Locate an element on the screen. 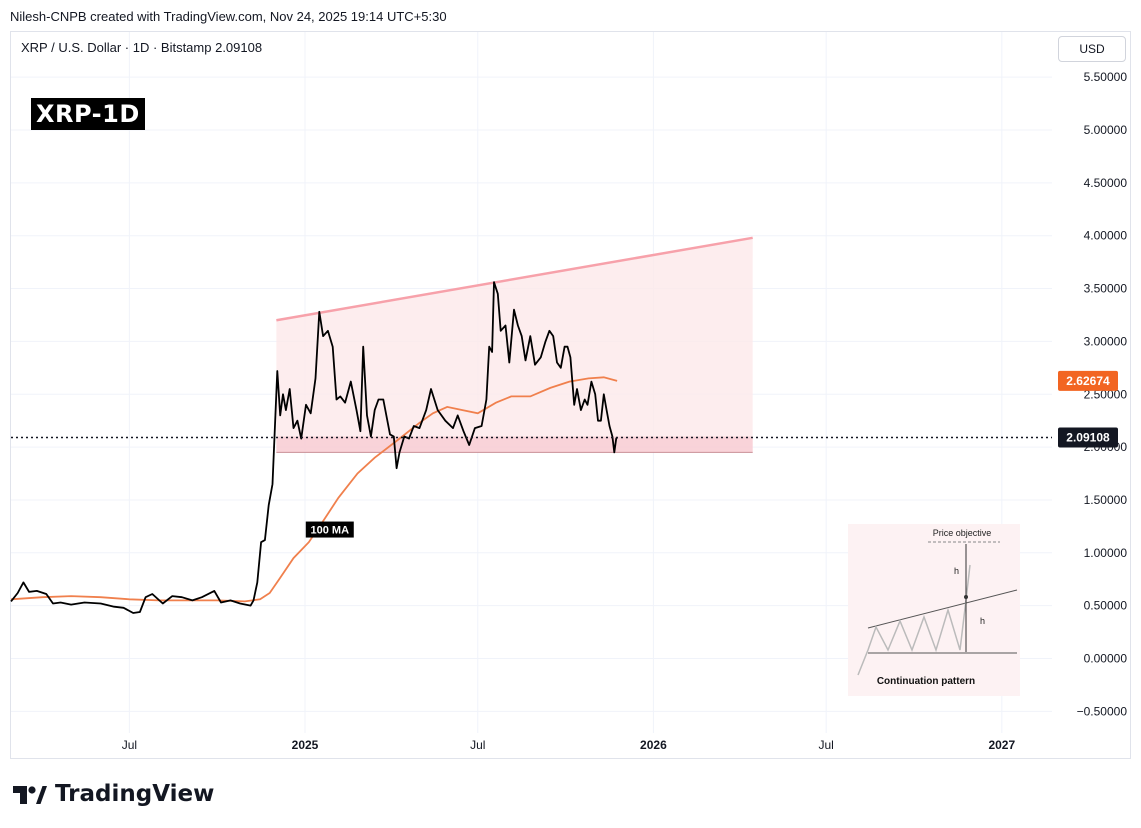  price-value-badge-box is located at coordinates (1088, 437).